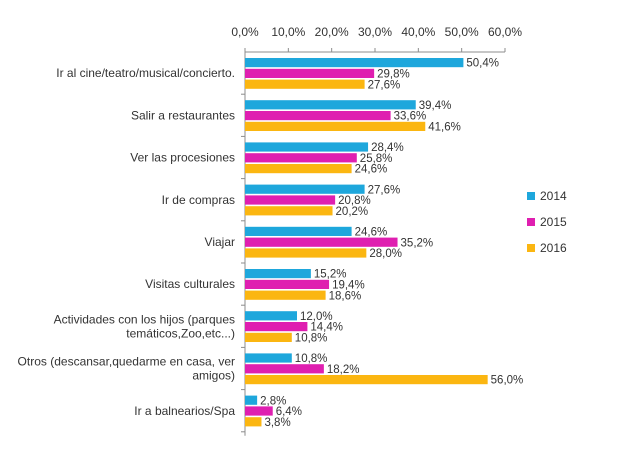 This screenshot has height=461, width=618. Describe the element at coordinates (371, 233) in the screenshot. I see `data-label-2014-5: 24,6%` at that location.